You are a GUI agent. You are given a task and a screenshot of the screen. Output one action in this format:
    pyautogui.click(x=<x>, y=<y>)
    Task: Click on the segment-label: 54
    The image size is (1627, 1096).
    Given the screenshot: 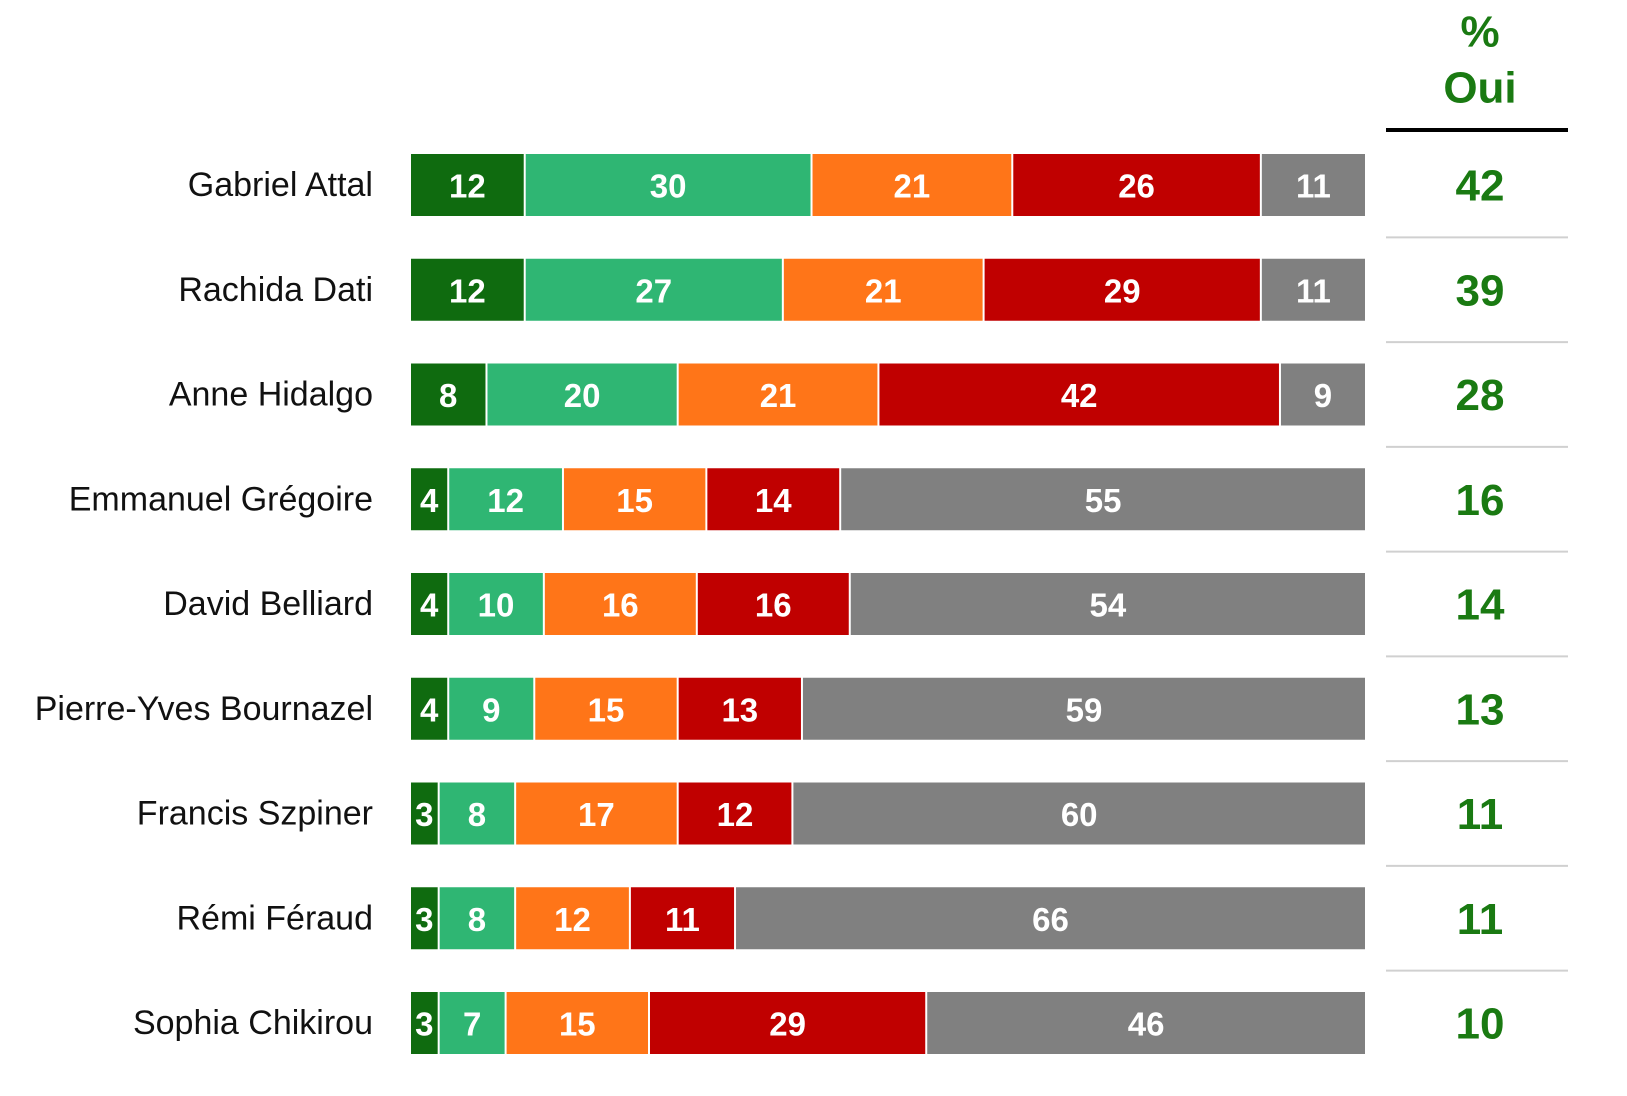 What is the action you would take?
    pyautogui.click(x=1108, y=605)
    